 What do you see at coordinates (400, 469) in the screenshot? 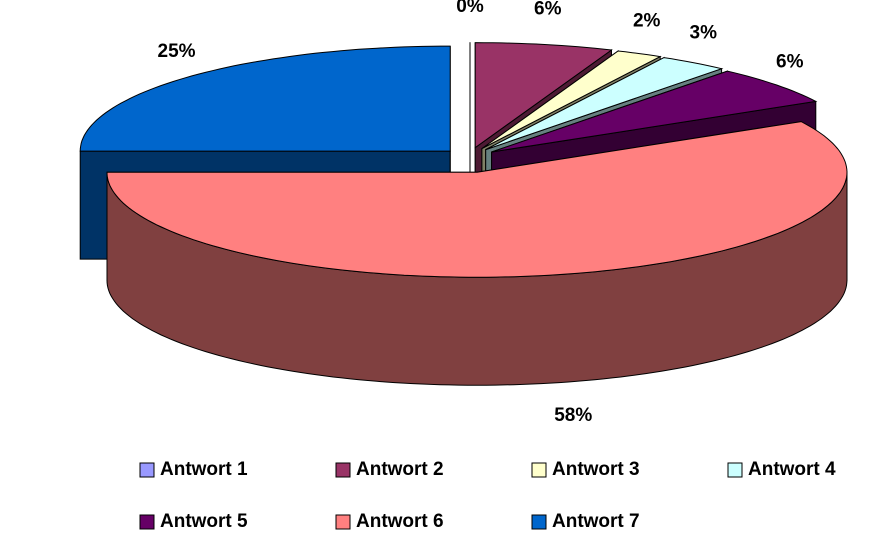
I see `legend-label: Antwort 2` at bounding box center [400, 469].